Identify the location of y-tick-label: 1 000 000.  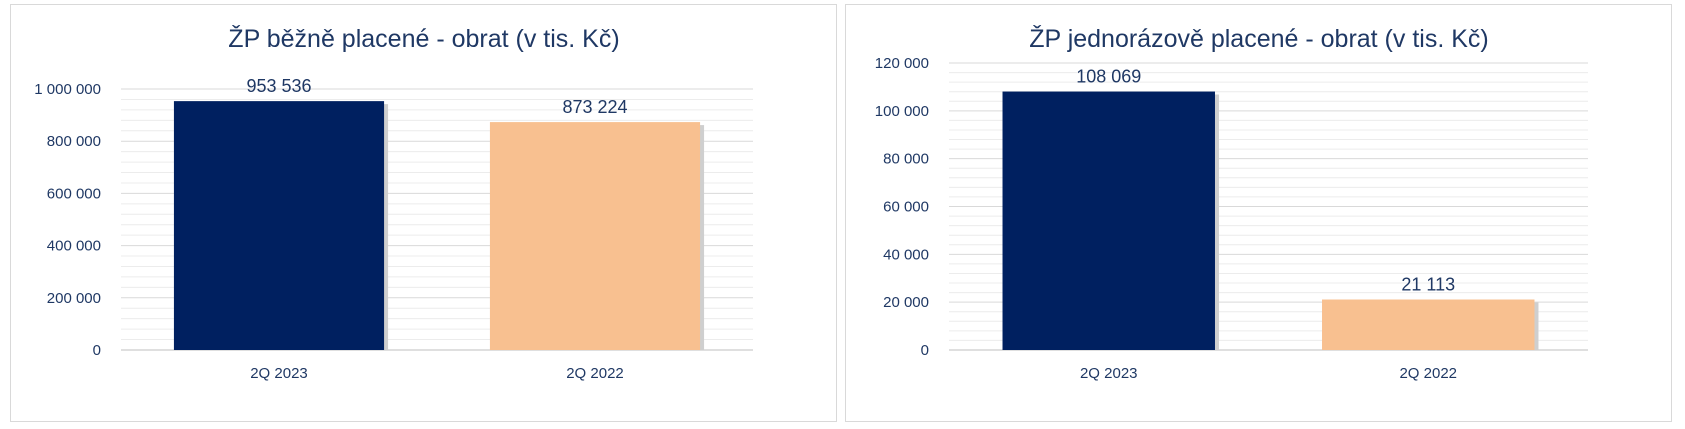
(67, 89).